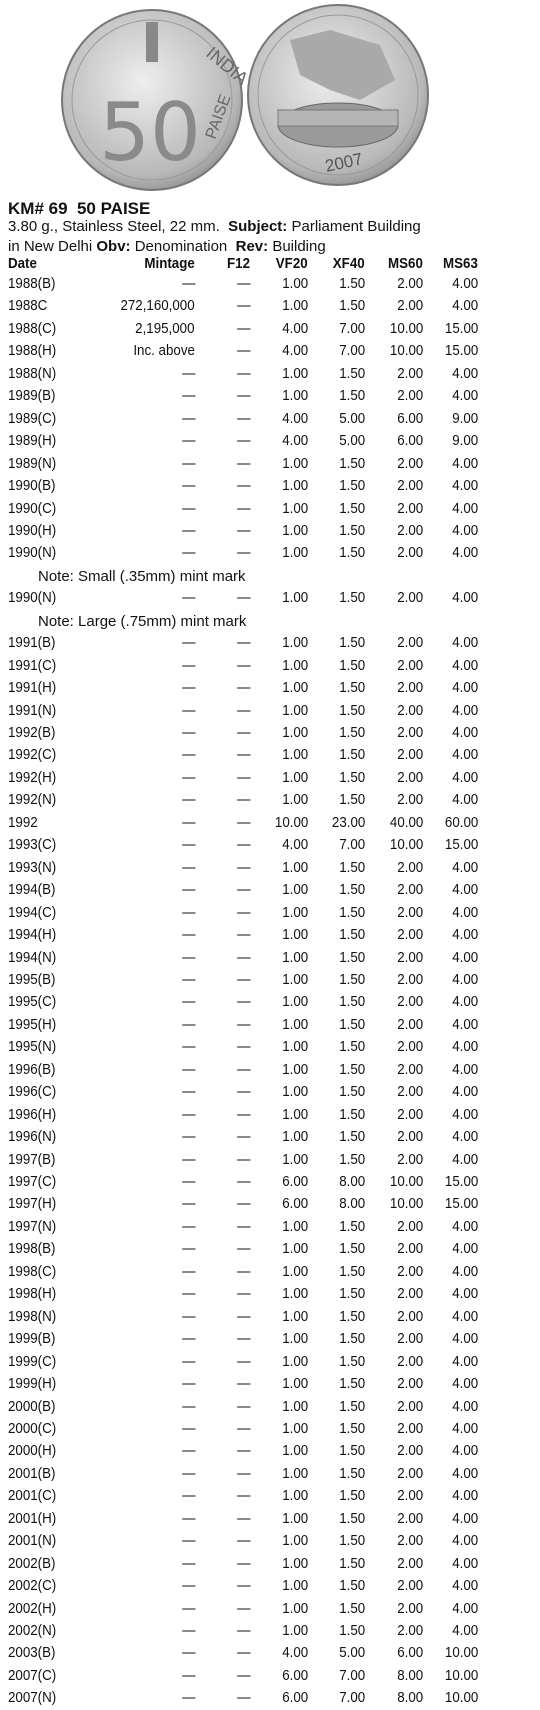  I want to click on row-date: 2003(B), so click(32, 1653).